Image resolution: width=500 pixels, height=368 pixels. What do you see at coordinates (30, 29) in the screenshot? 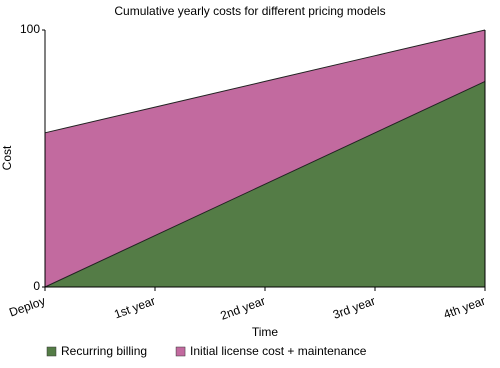
I see `y-tick-label: 100` at bounding box center [30, 29].